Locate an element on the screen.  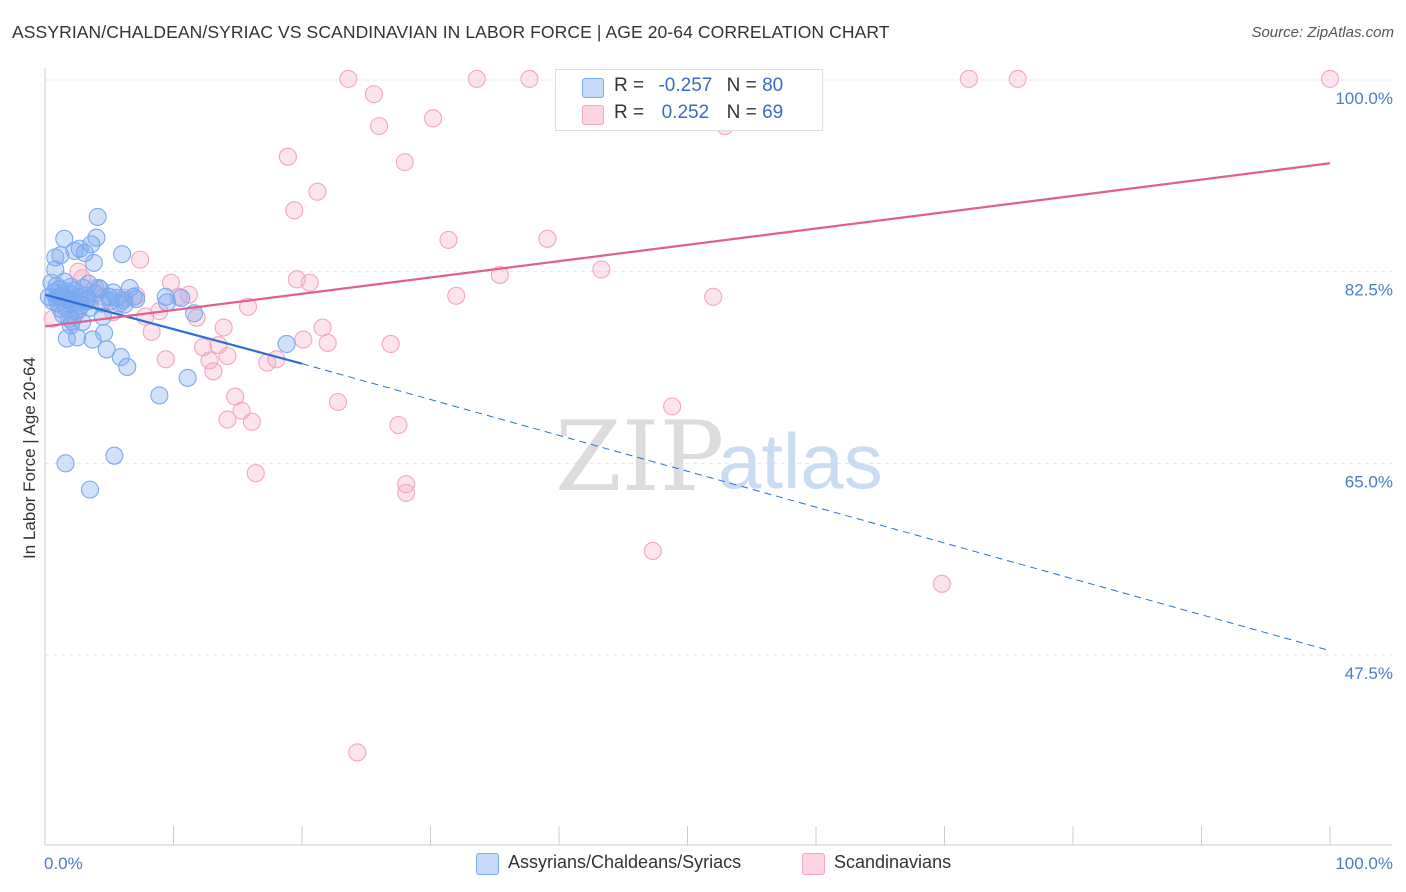
watermark: ZIP atlas is located at coordinates (719, 457).